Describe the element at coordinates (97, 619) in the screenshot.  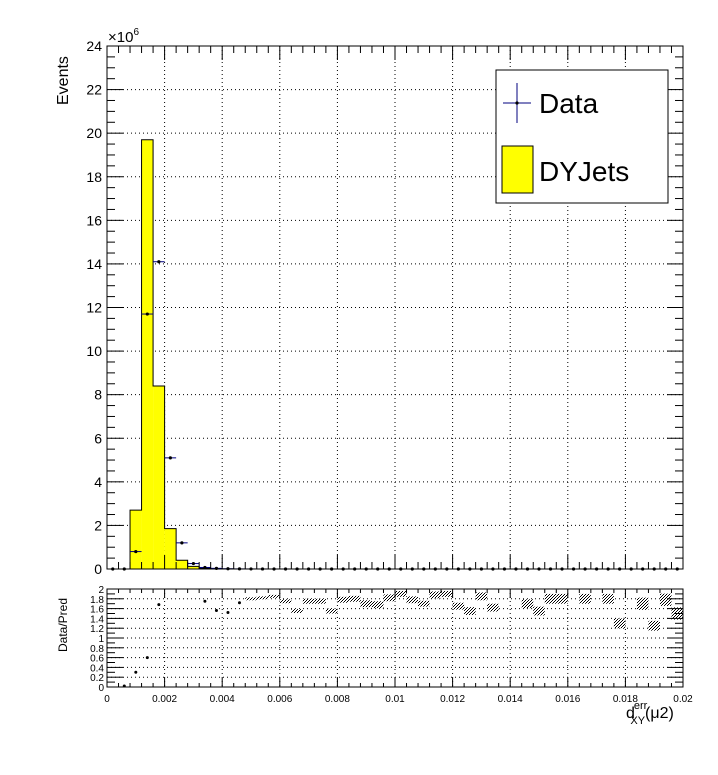
I see `ratio-y-tick-label: 1.4` at that location.